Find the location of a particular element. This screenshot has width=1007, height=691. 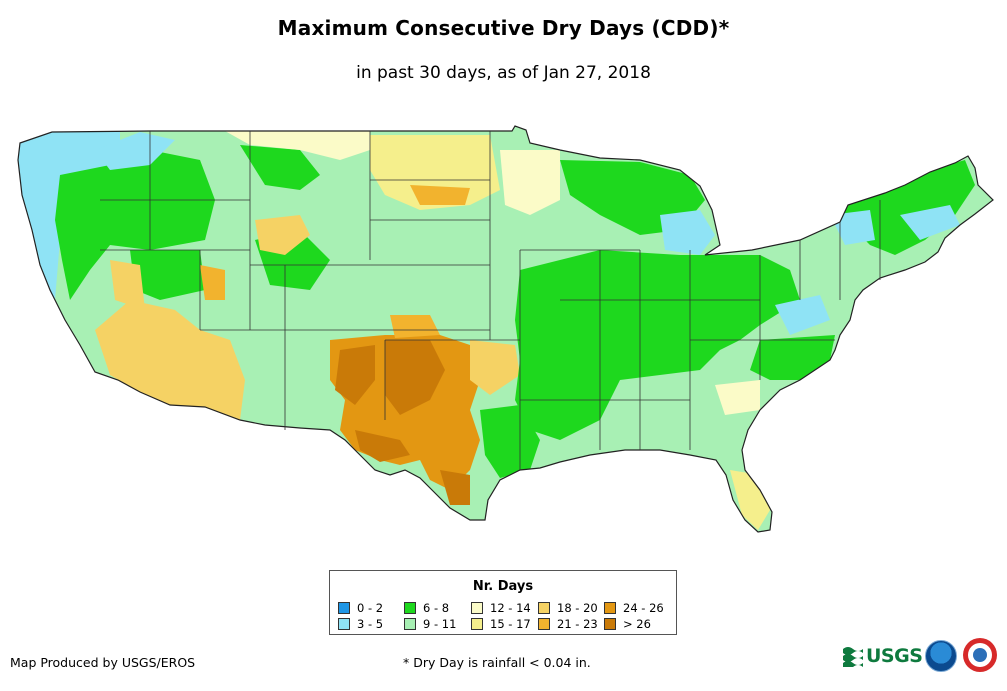

usgs-logo-text: USGS is located at coordinates (894, 656).